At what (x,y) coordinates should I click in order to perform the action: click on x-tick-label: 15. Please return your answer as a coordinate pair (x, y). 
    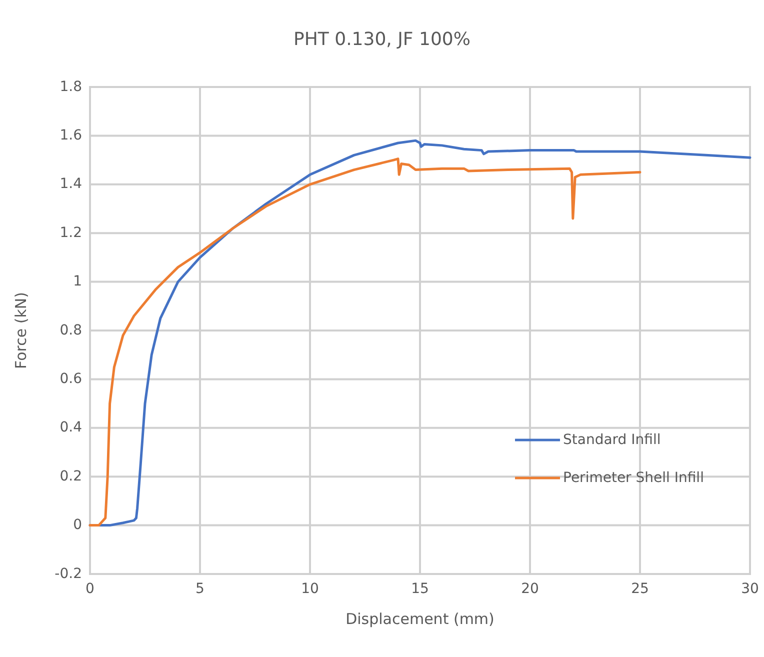
    Looking at the image, I should click on (420, 588).